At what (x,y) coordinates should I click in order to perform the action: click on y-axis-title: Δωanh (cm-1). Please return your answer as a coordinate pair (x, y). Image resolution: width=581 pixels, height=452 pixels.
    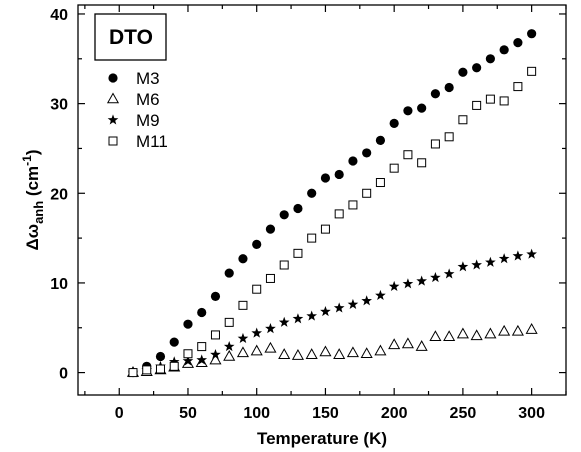
    Looking at the image, I should click on (33, 199).